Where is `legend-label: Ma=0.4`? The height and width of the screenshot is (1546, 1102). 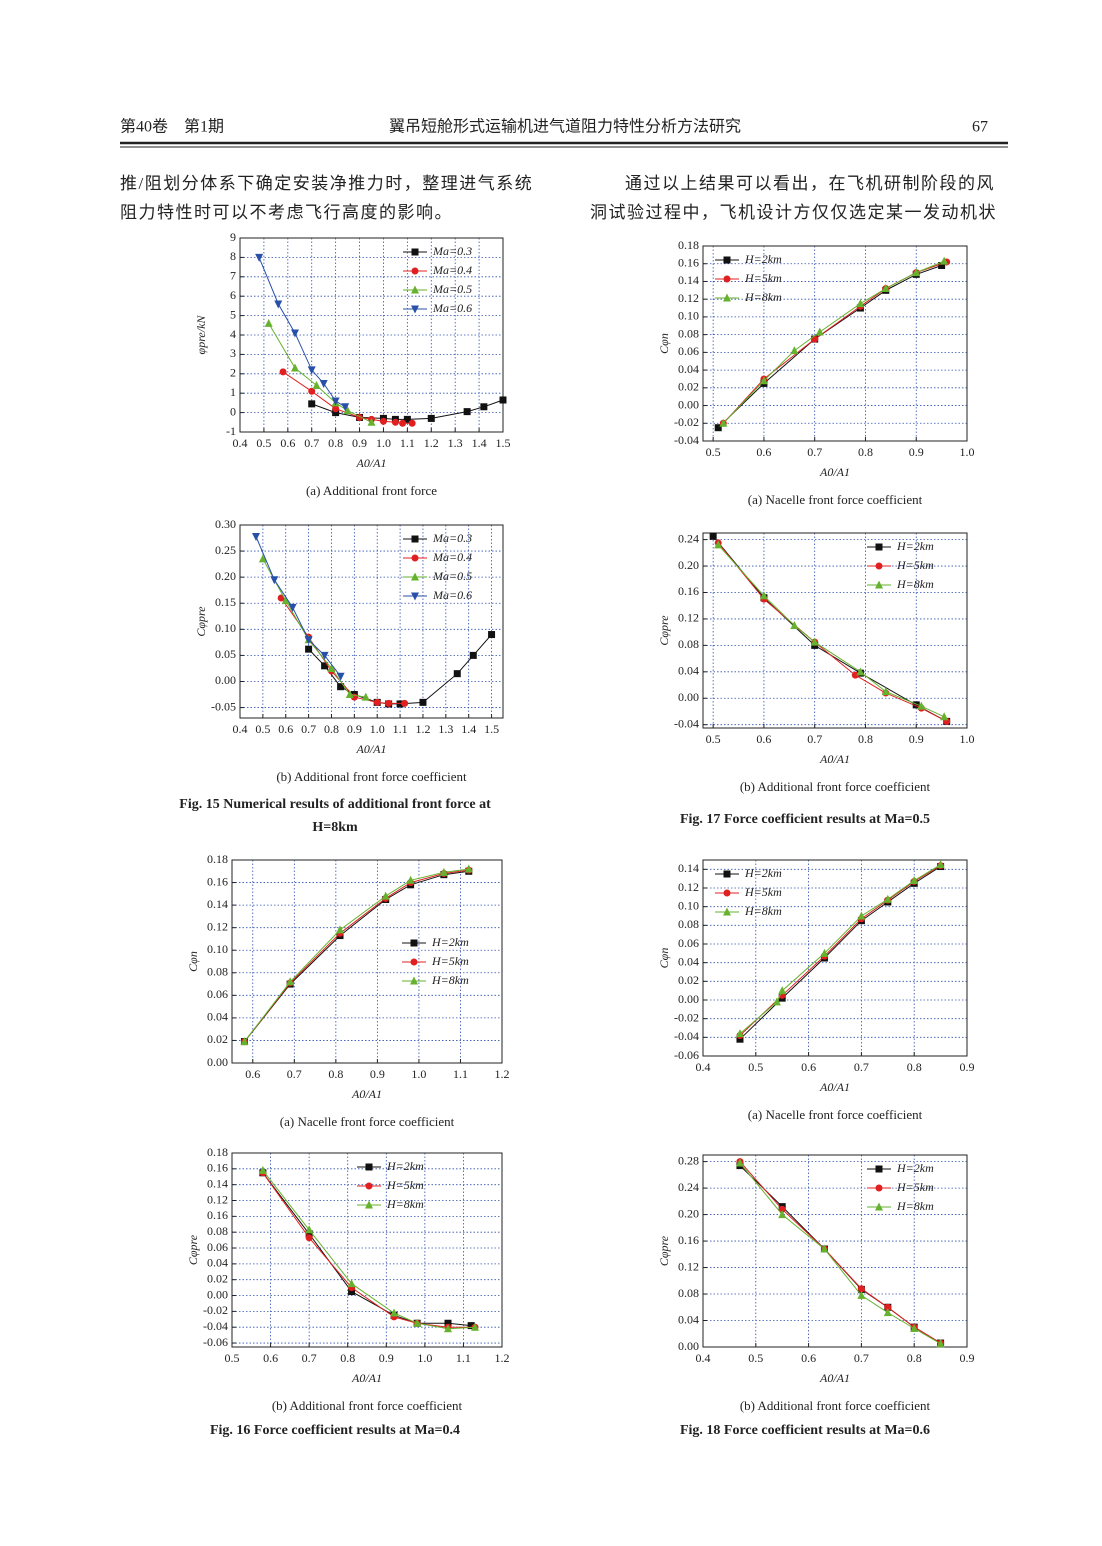
legend-label: Ma=0.4 is located at coordinates (452, 270).